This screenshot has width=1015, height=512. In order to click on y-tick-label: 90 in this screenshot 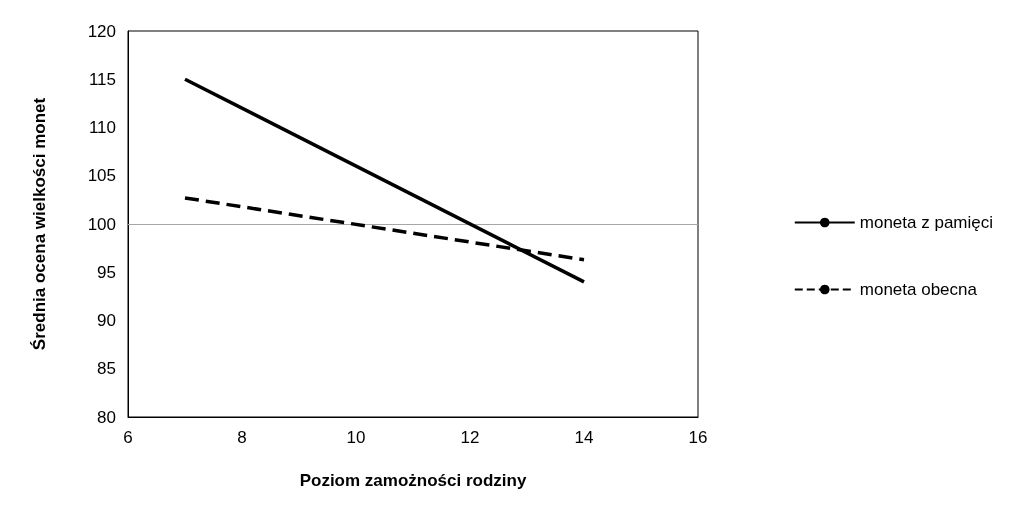, I will do `click(106, 320)`.